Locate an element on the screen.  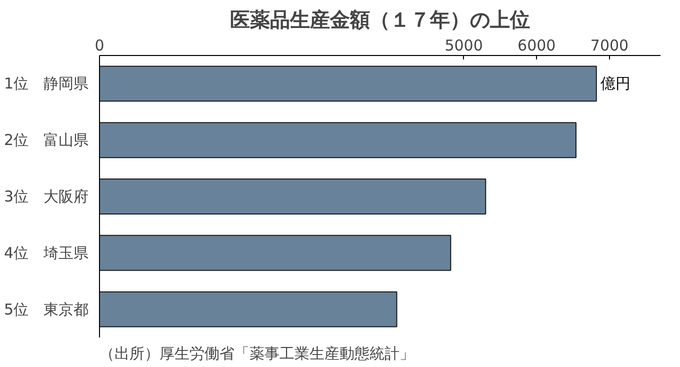
x-tick-label: 0 is located at coordinates (99, 45).